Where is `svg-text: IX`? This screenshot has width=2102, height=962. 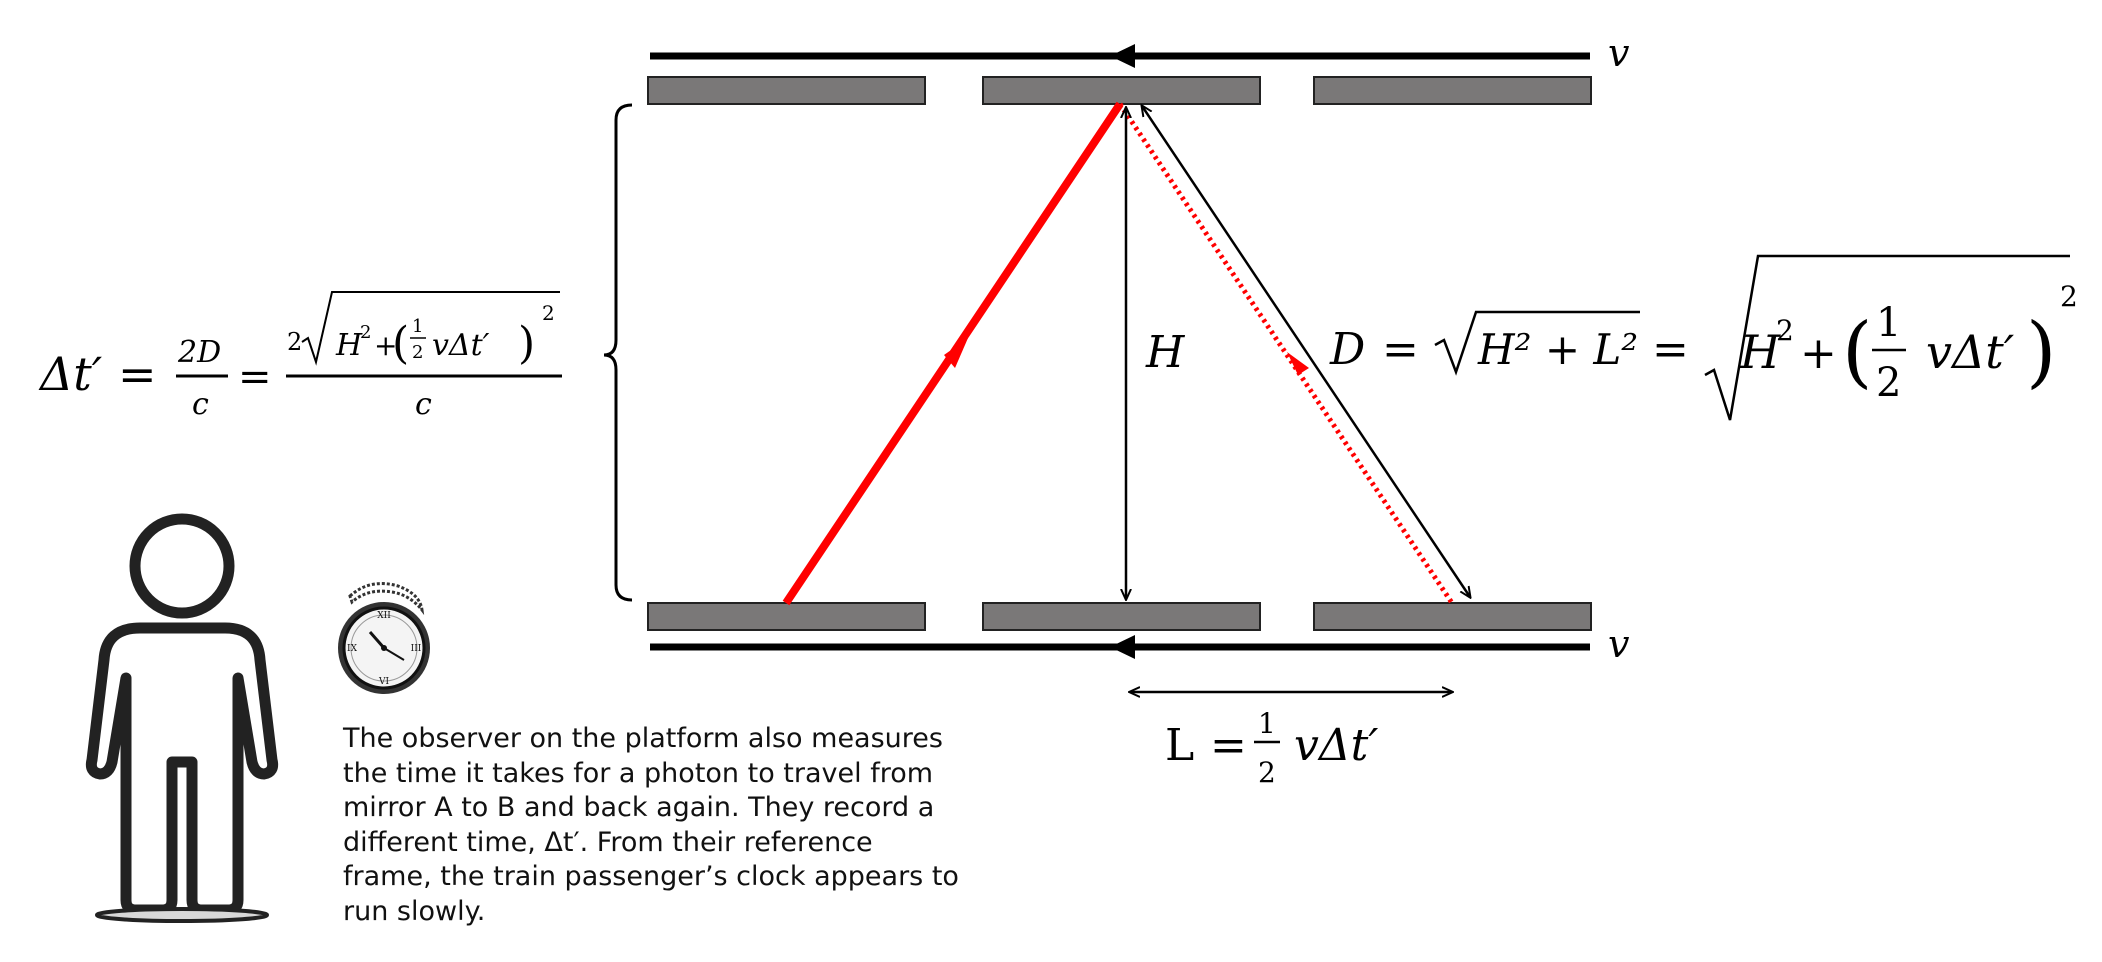
svg-text: IX is located at coordinates (352, 649).